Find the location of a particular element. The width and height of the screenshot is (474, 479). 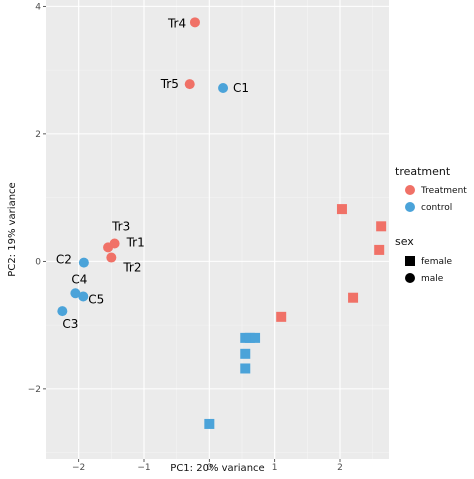

legend-label-female: female is located at coordinates (436, 262).